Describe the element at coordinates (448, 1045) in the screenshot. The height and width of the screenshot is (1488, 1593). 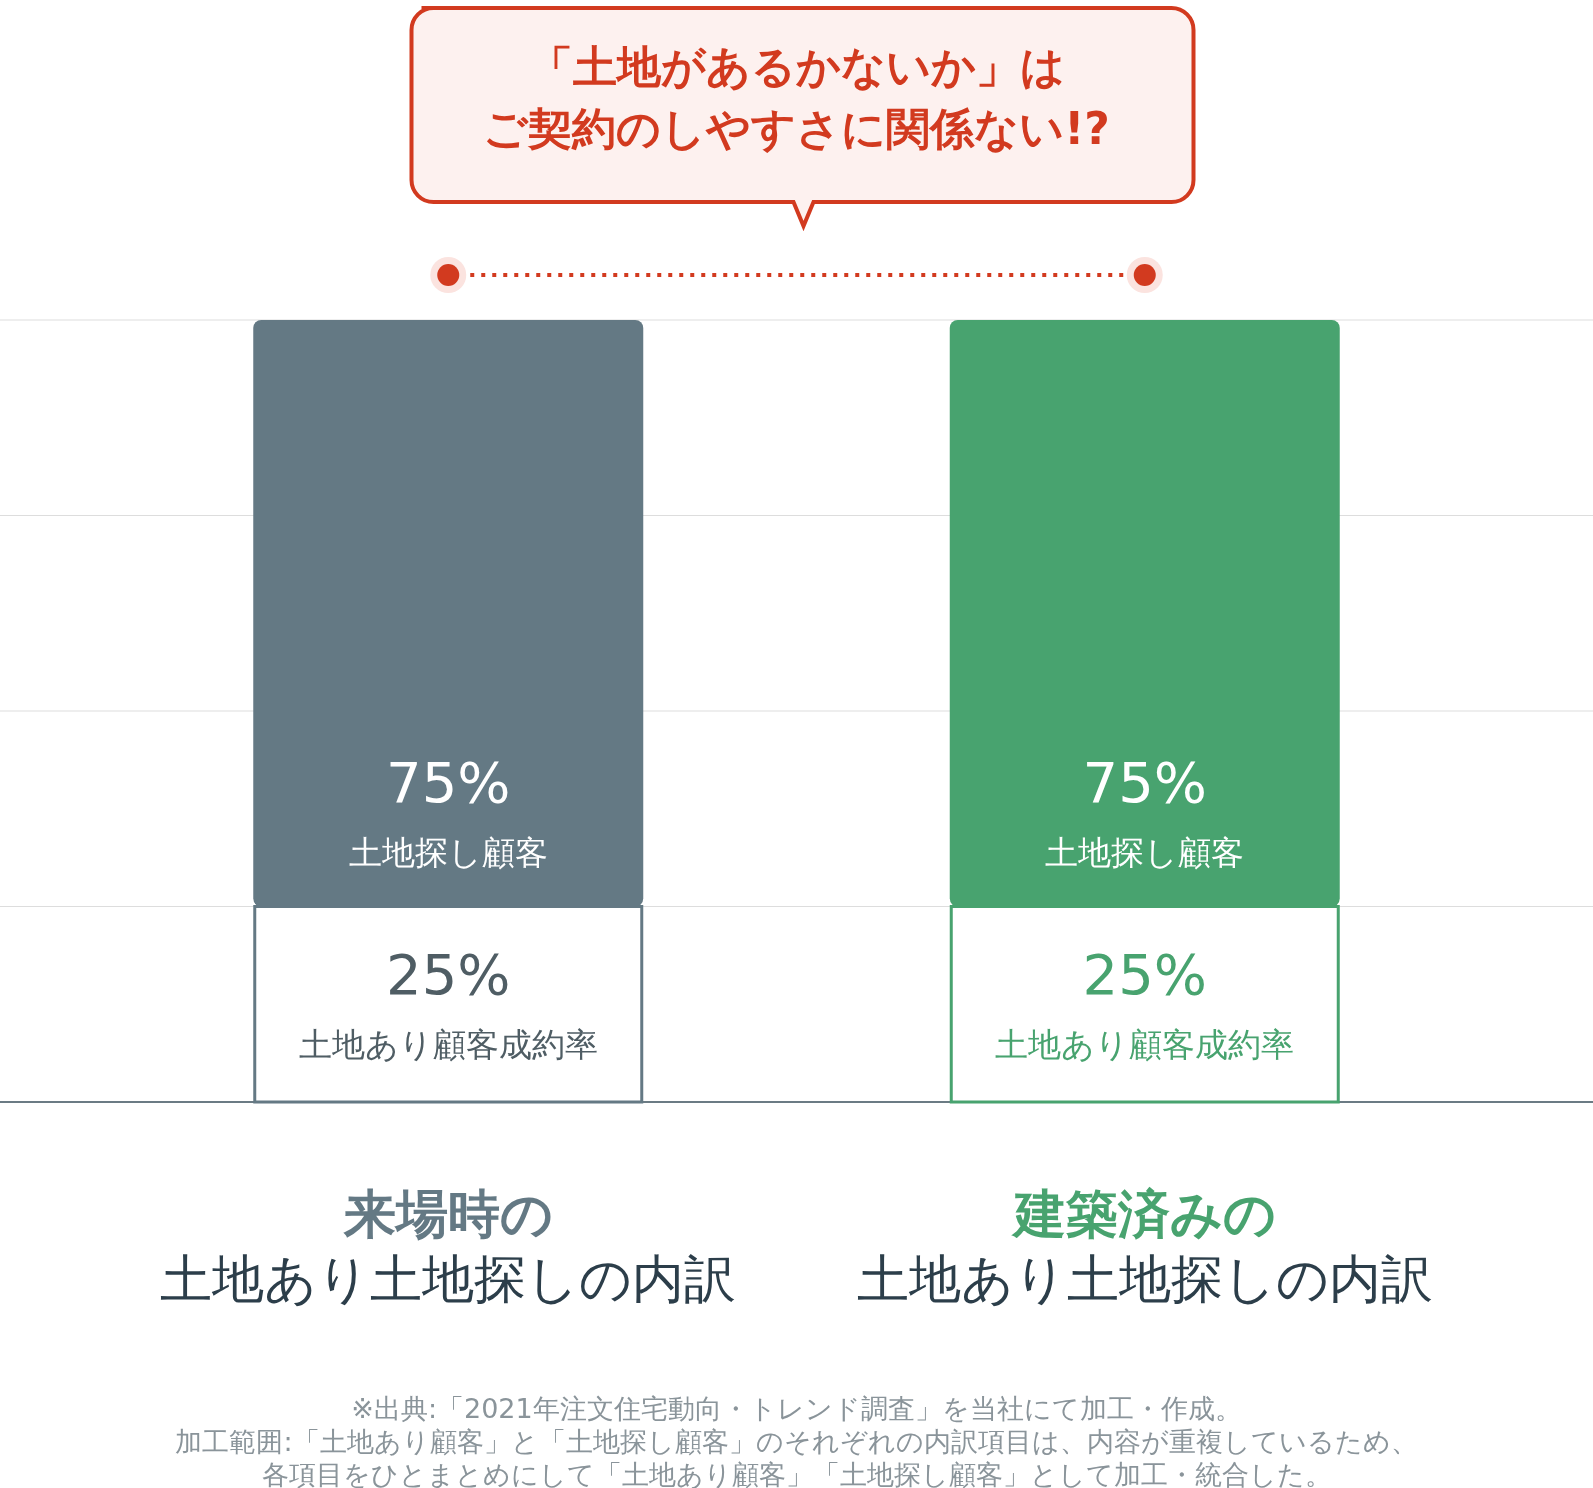
I see `series-label: 土地あり顧客成約率` at that location.